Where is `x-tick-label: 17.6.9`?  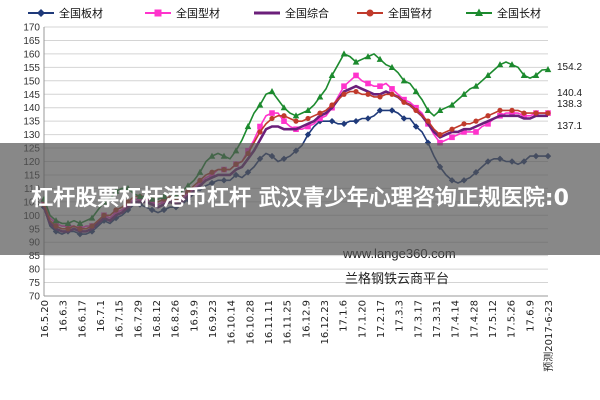 x-tick-label: 17.6.9 is located at coordinates (530, 316).